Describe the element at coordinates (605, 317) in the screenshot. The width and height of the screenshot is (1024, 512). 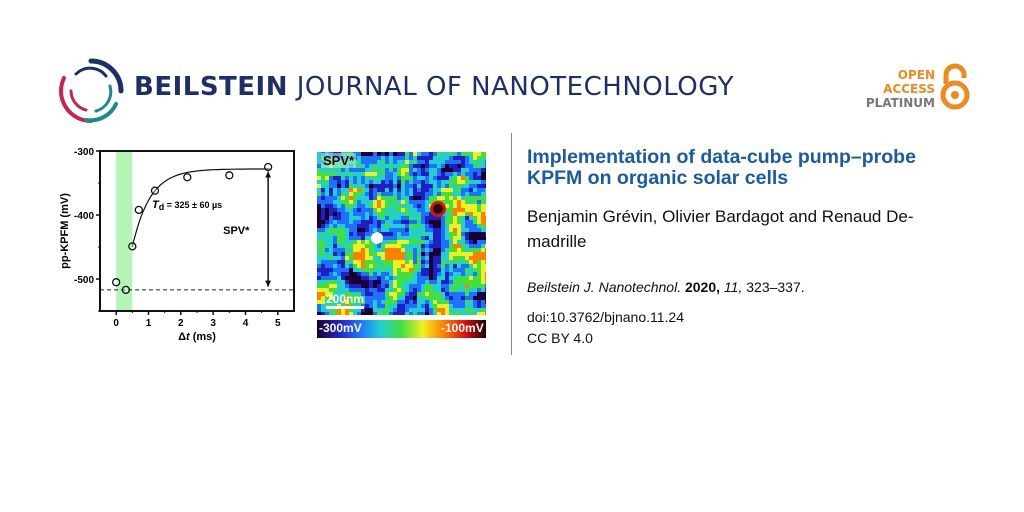
I see `doi: doi:10.3762/bjnano.11.24` at that location.